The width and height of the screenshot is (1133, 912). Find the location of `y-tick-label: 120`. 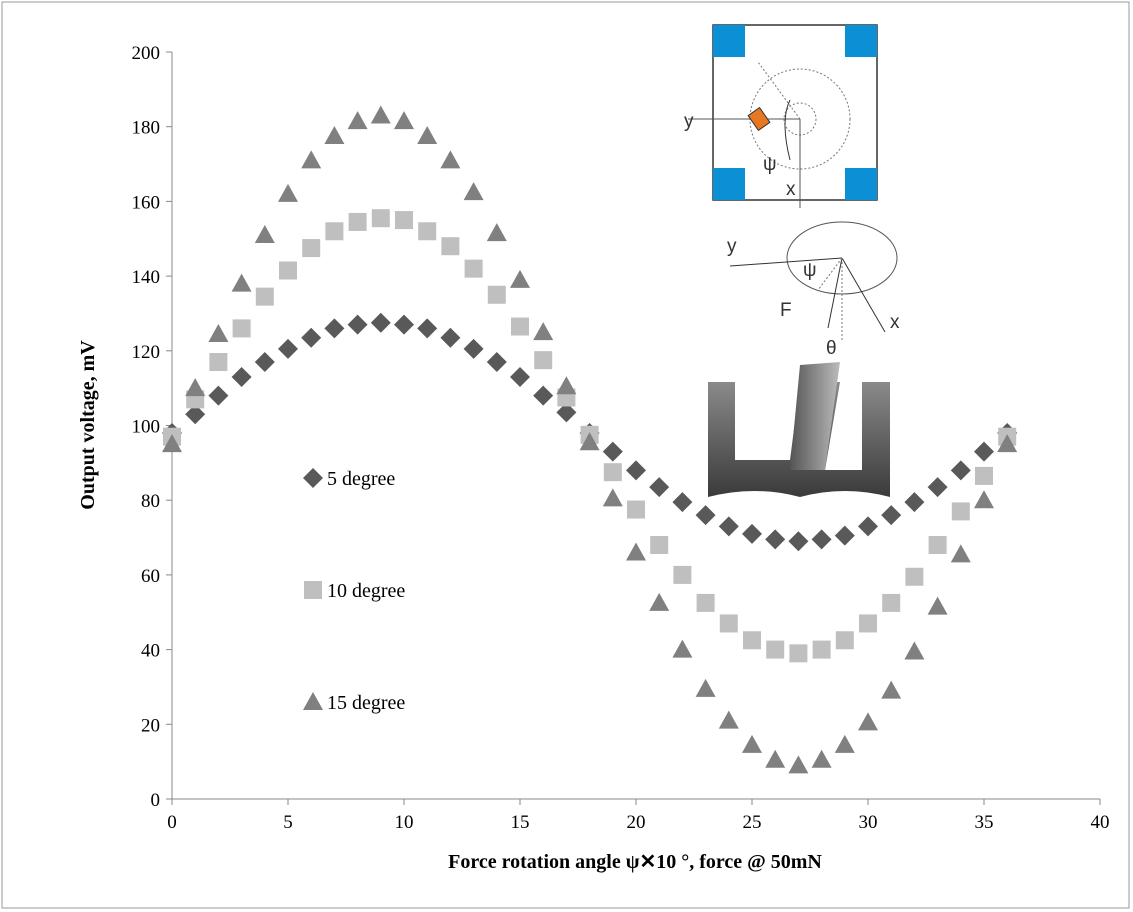

y-tick-label: 120 is located at coordinates (146, 352).